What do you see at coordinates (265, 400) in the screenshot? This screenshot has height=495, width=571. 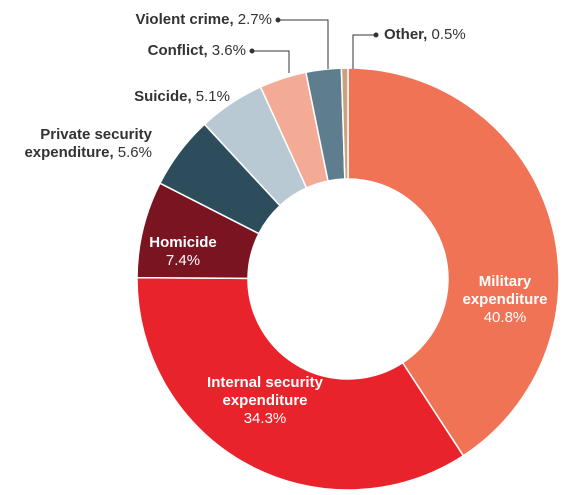 I see `slice-label: Internal security expenditure 34.3%` at bounding box center [265, 400].